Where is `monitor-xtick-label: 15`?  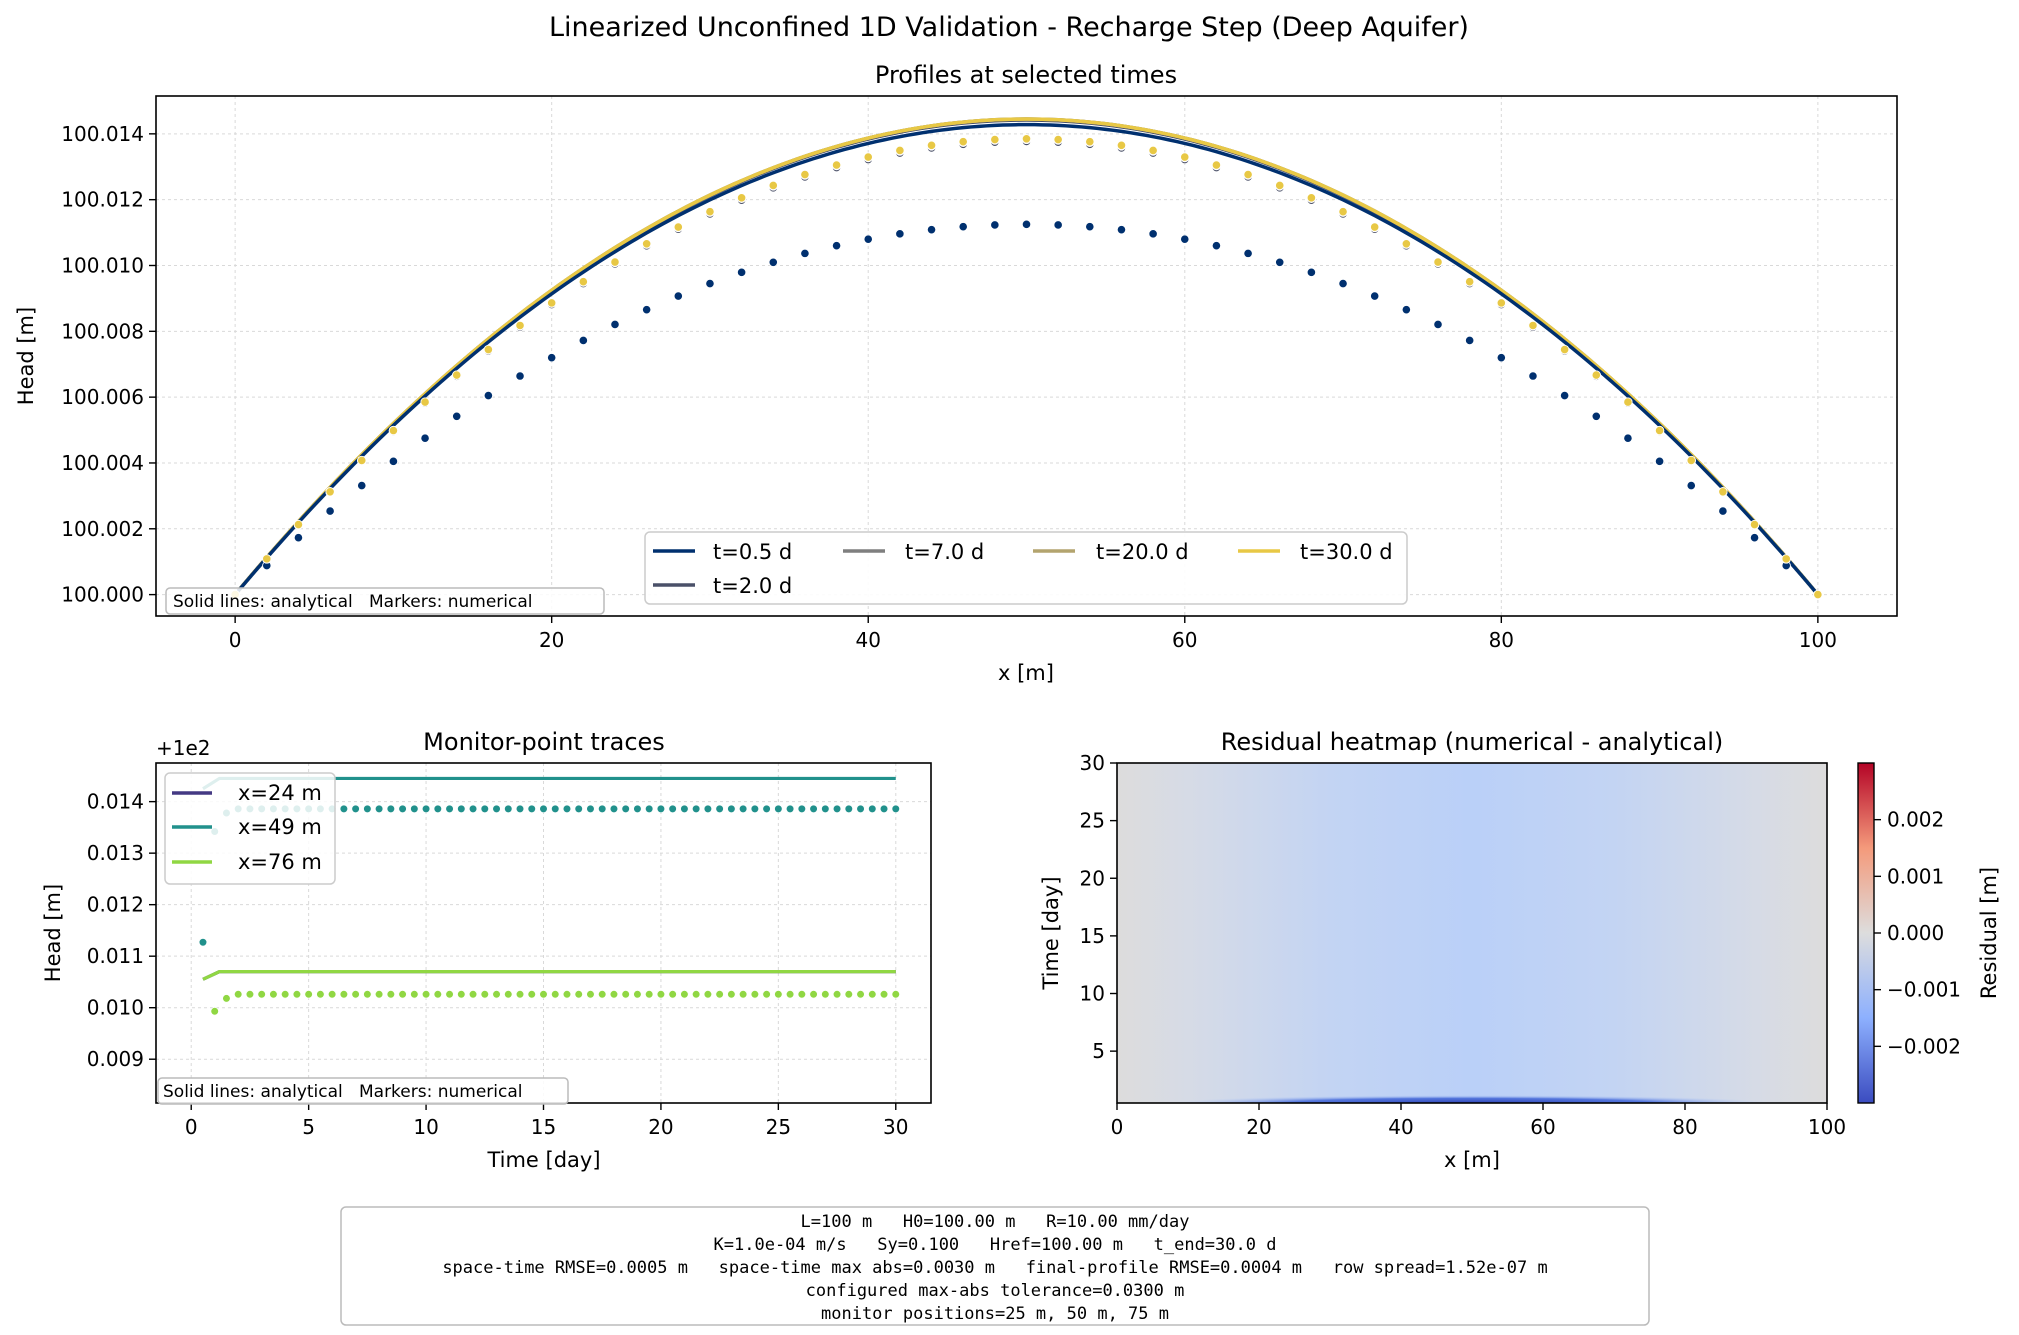 monitor-xtick-label: 15 is located at coordinates (543, 1127).